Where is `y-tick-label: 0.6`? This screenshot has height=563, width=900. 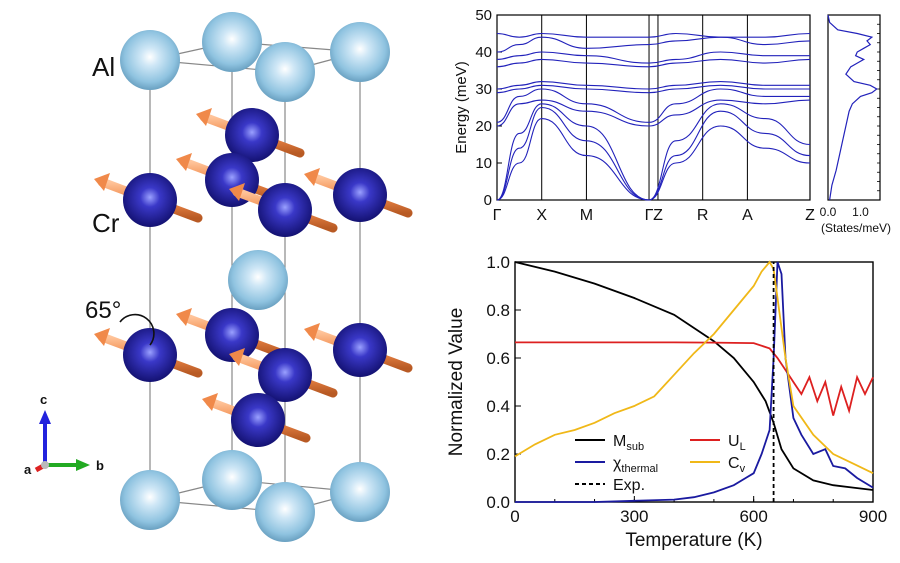
y-tick-label: 0.6 is located at coordinates (498, 358).